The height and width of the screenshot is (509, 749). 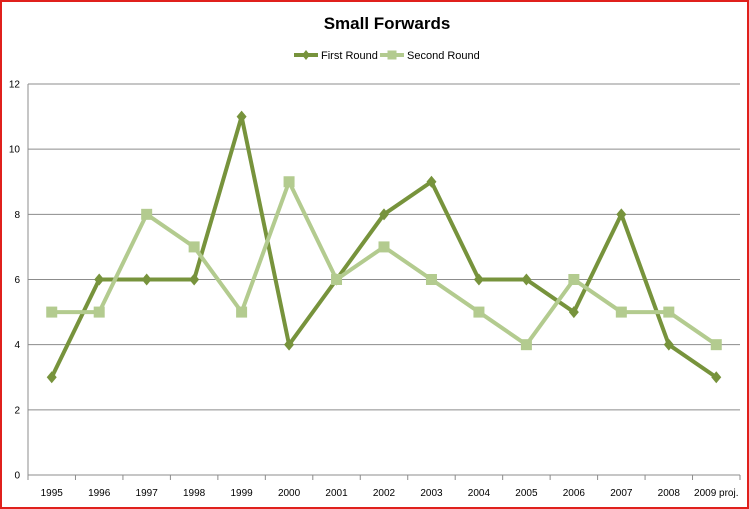 I want to click on x-tick-label: 2009 proj., so click(x=716, y=493).